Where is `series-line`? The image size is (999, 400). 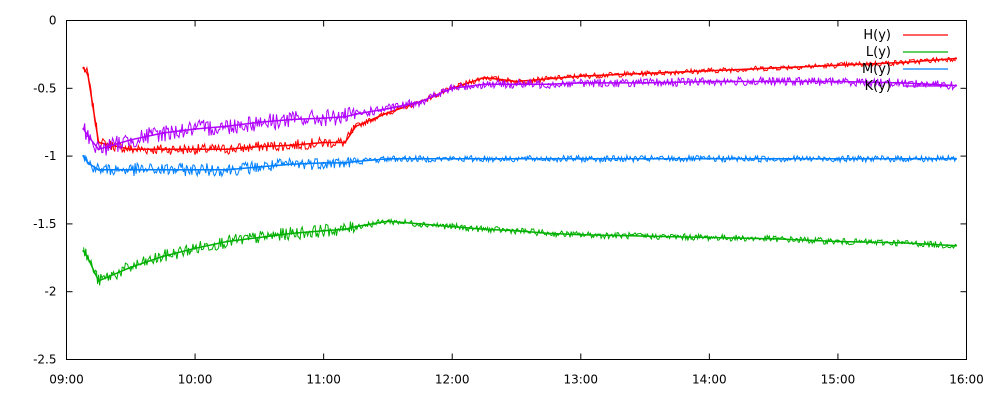
series-line is located at coordinates (519, 163).